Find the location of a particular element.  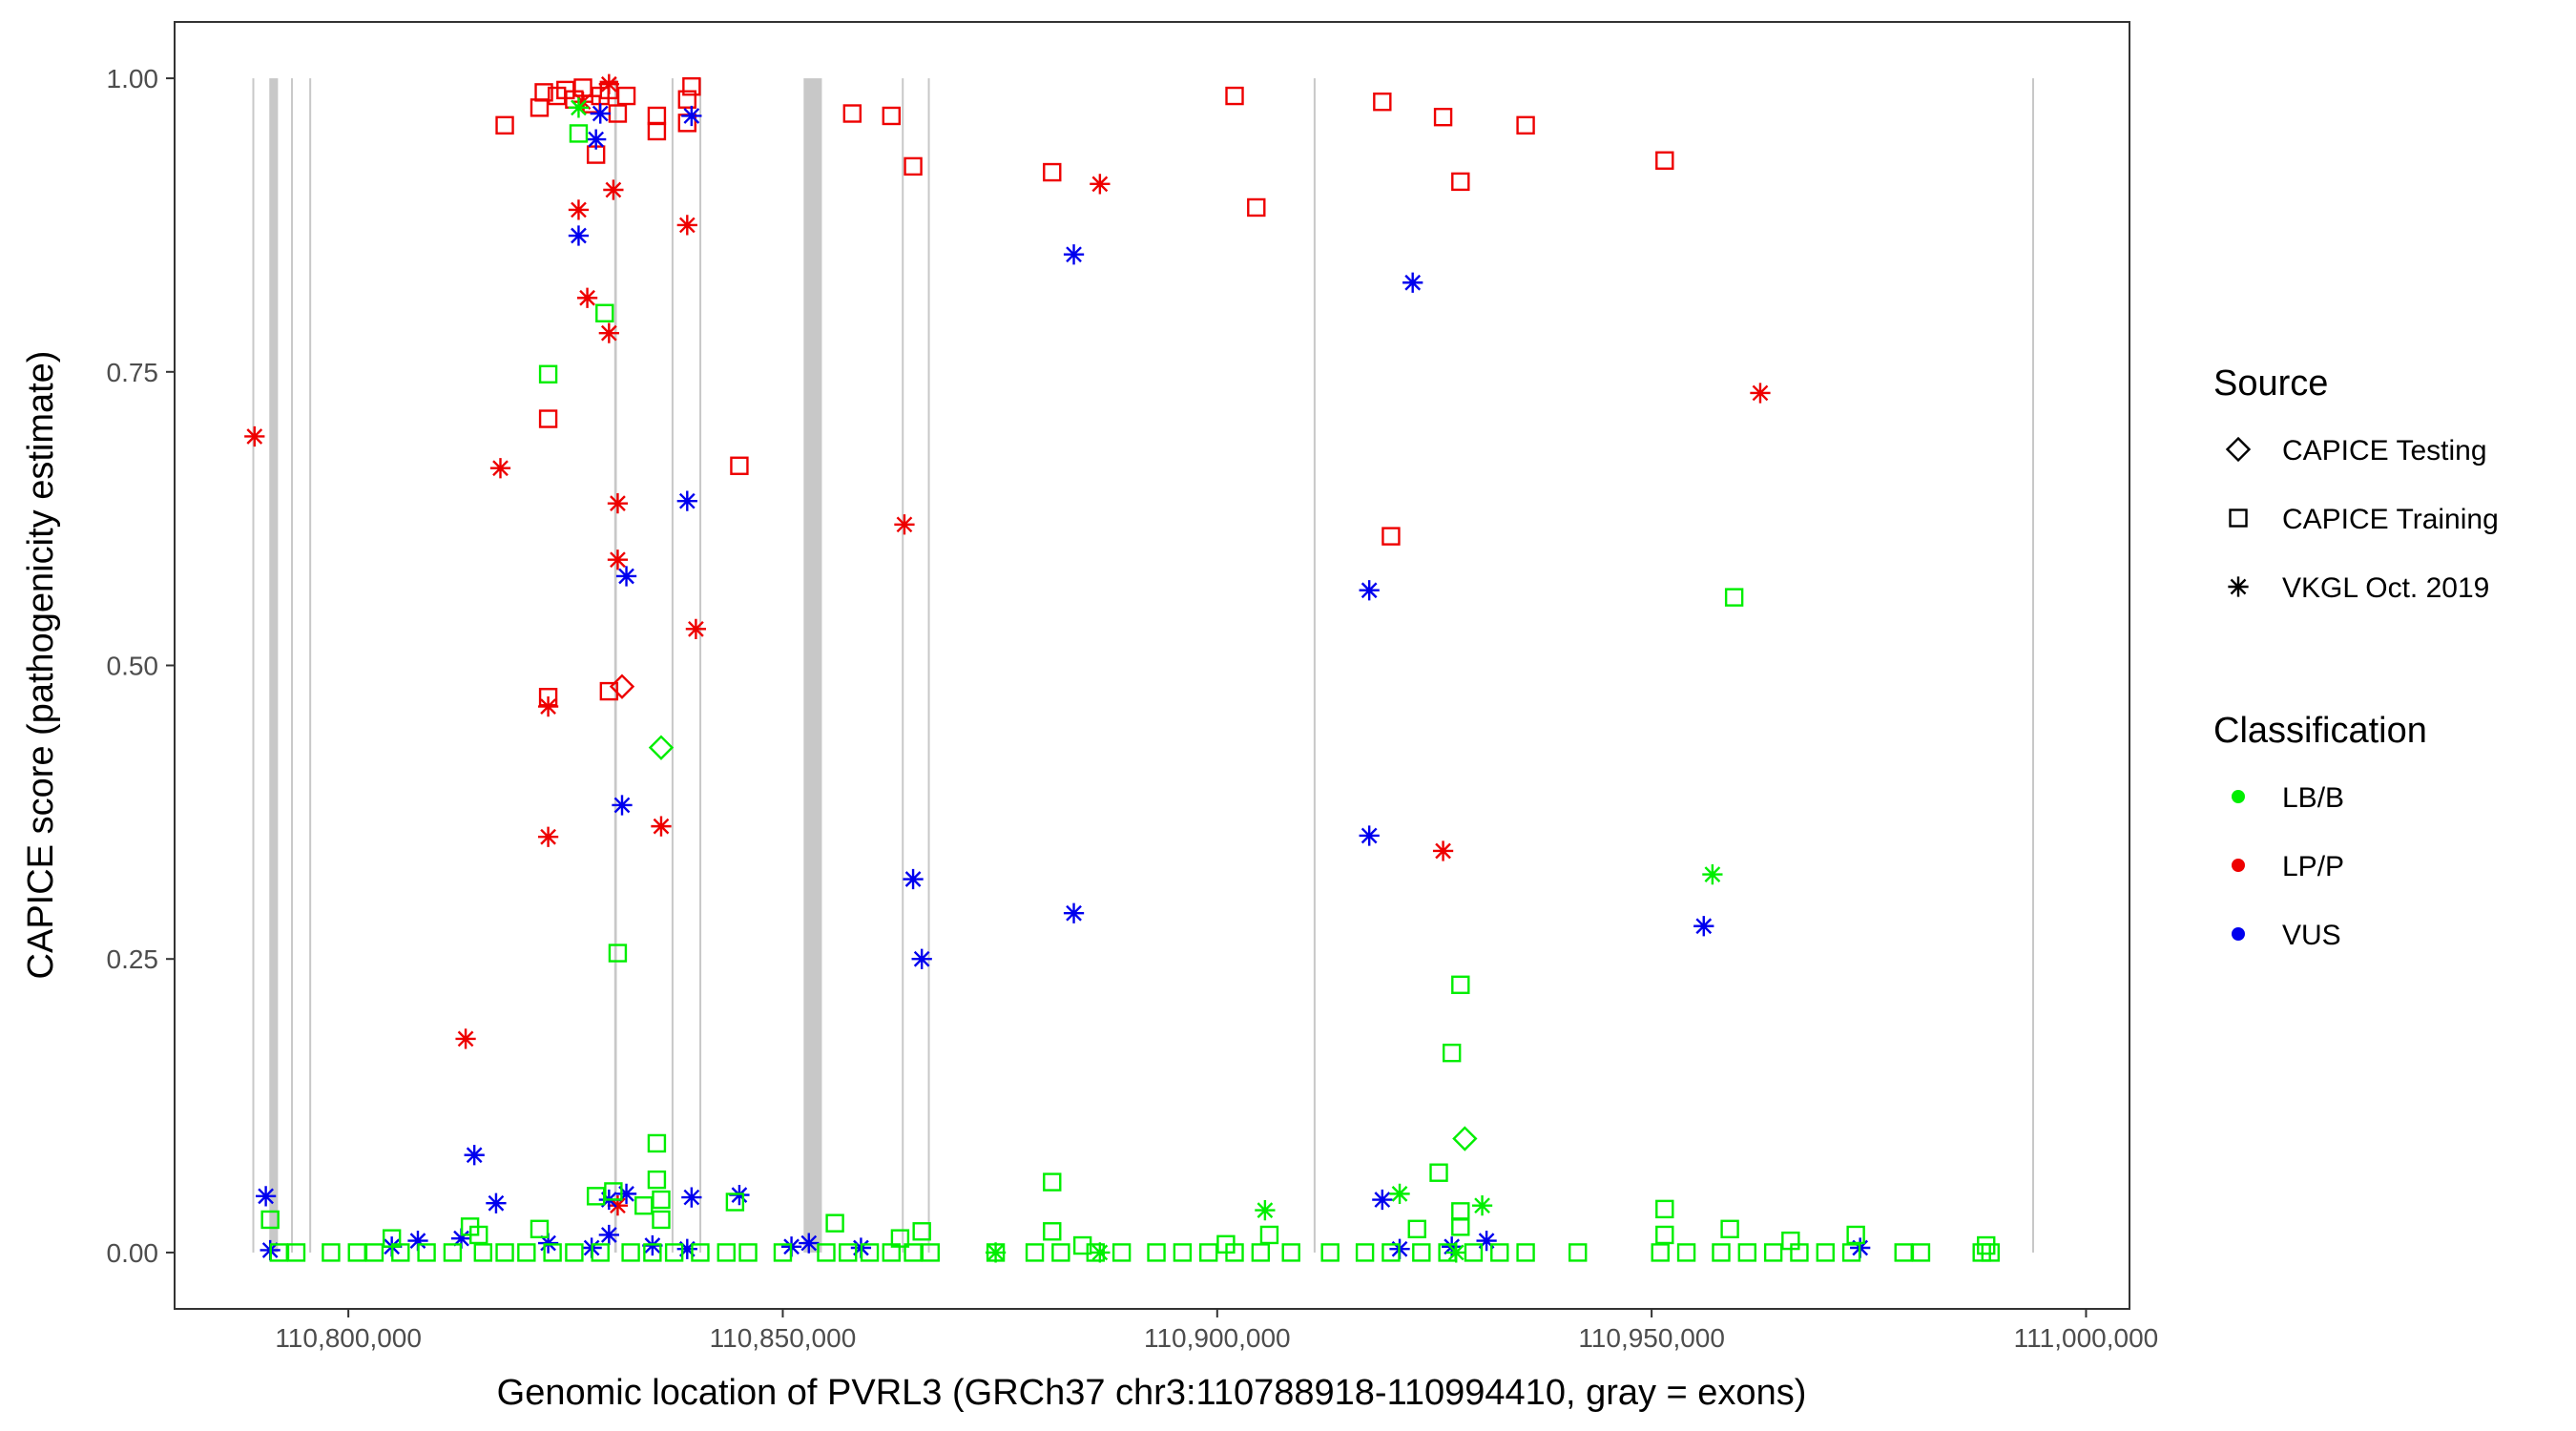

x-tick-label: 110,800,000 is located at coordinates (348, 1338).